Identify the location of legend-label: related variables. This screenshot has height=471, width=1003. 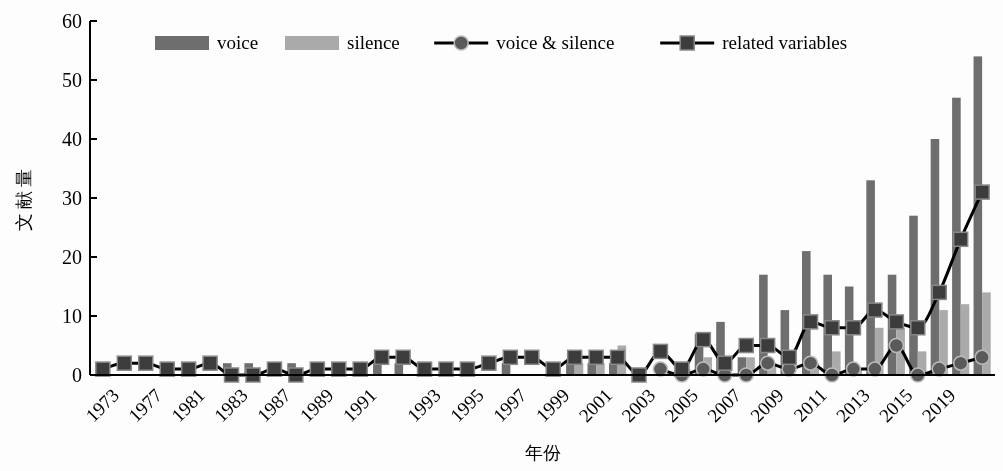
(785, 42).